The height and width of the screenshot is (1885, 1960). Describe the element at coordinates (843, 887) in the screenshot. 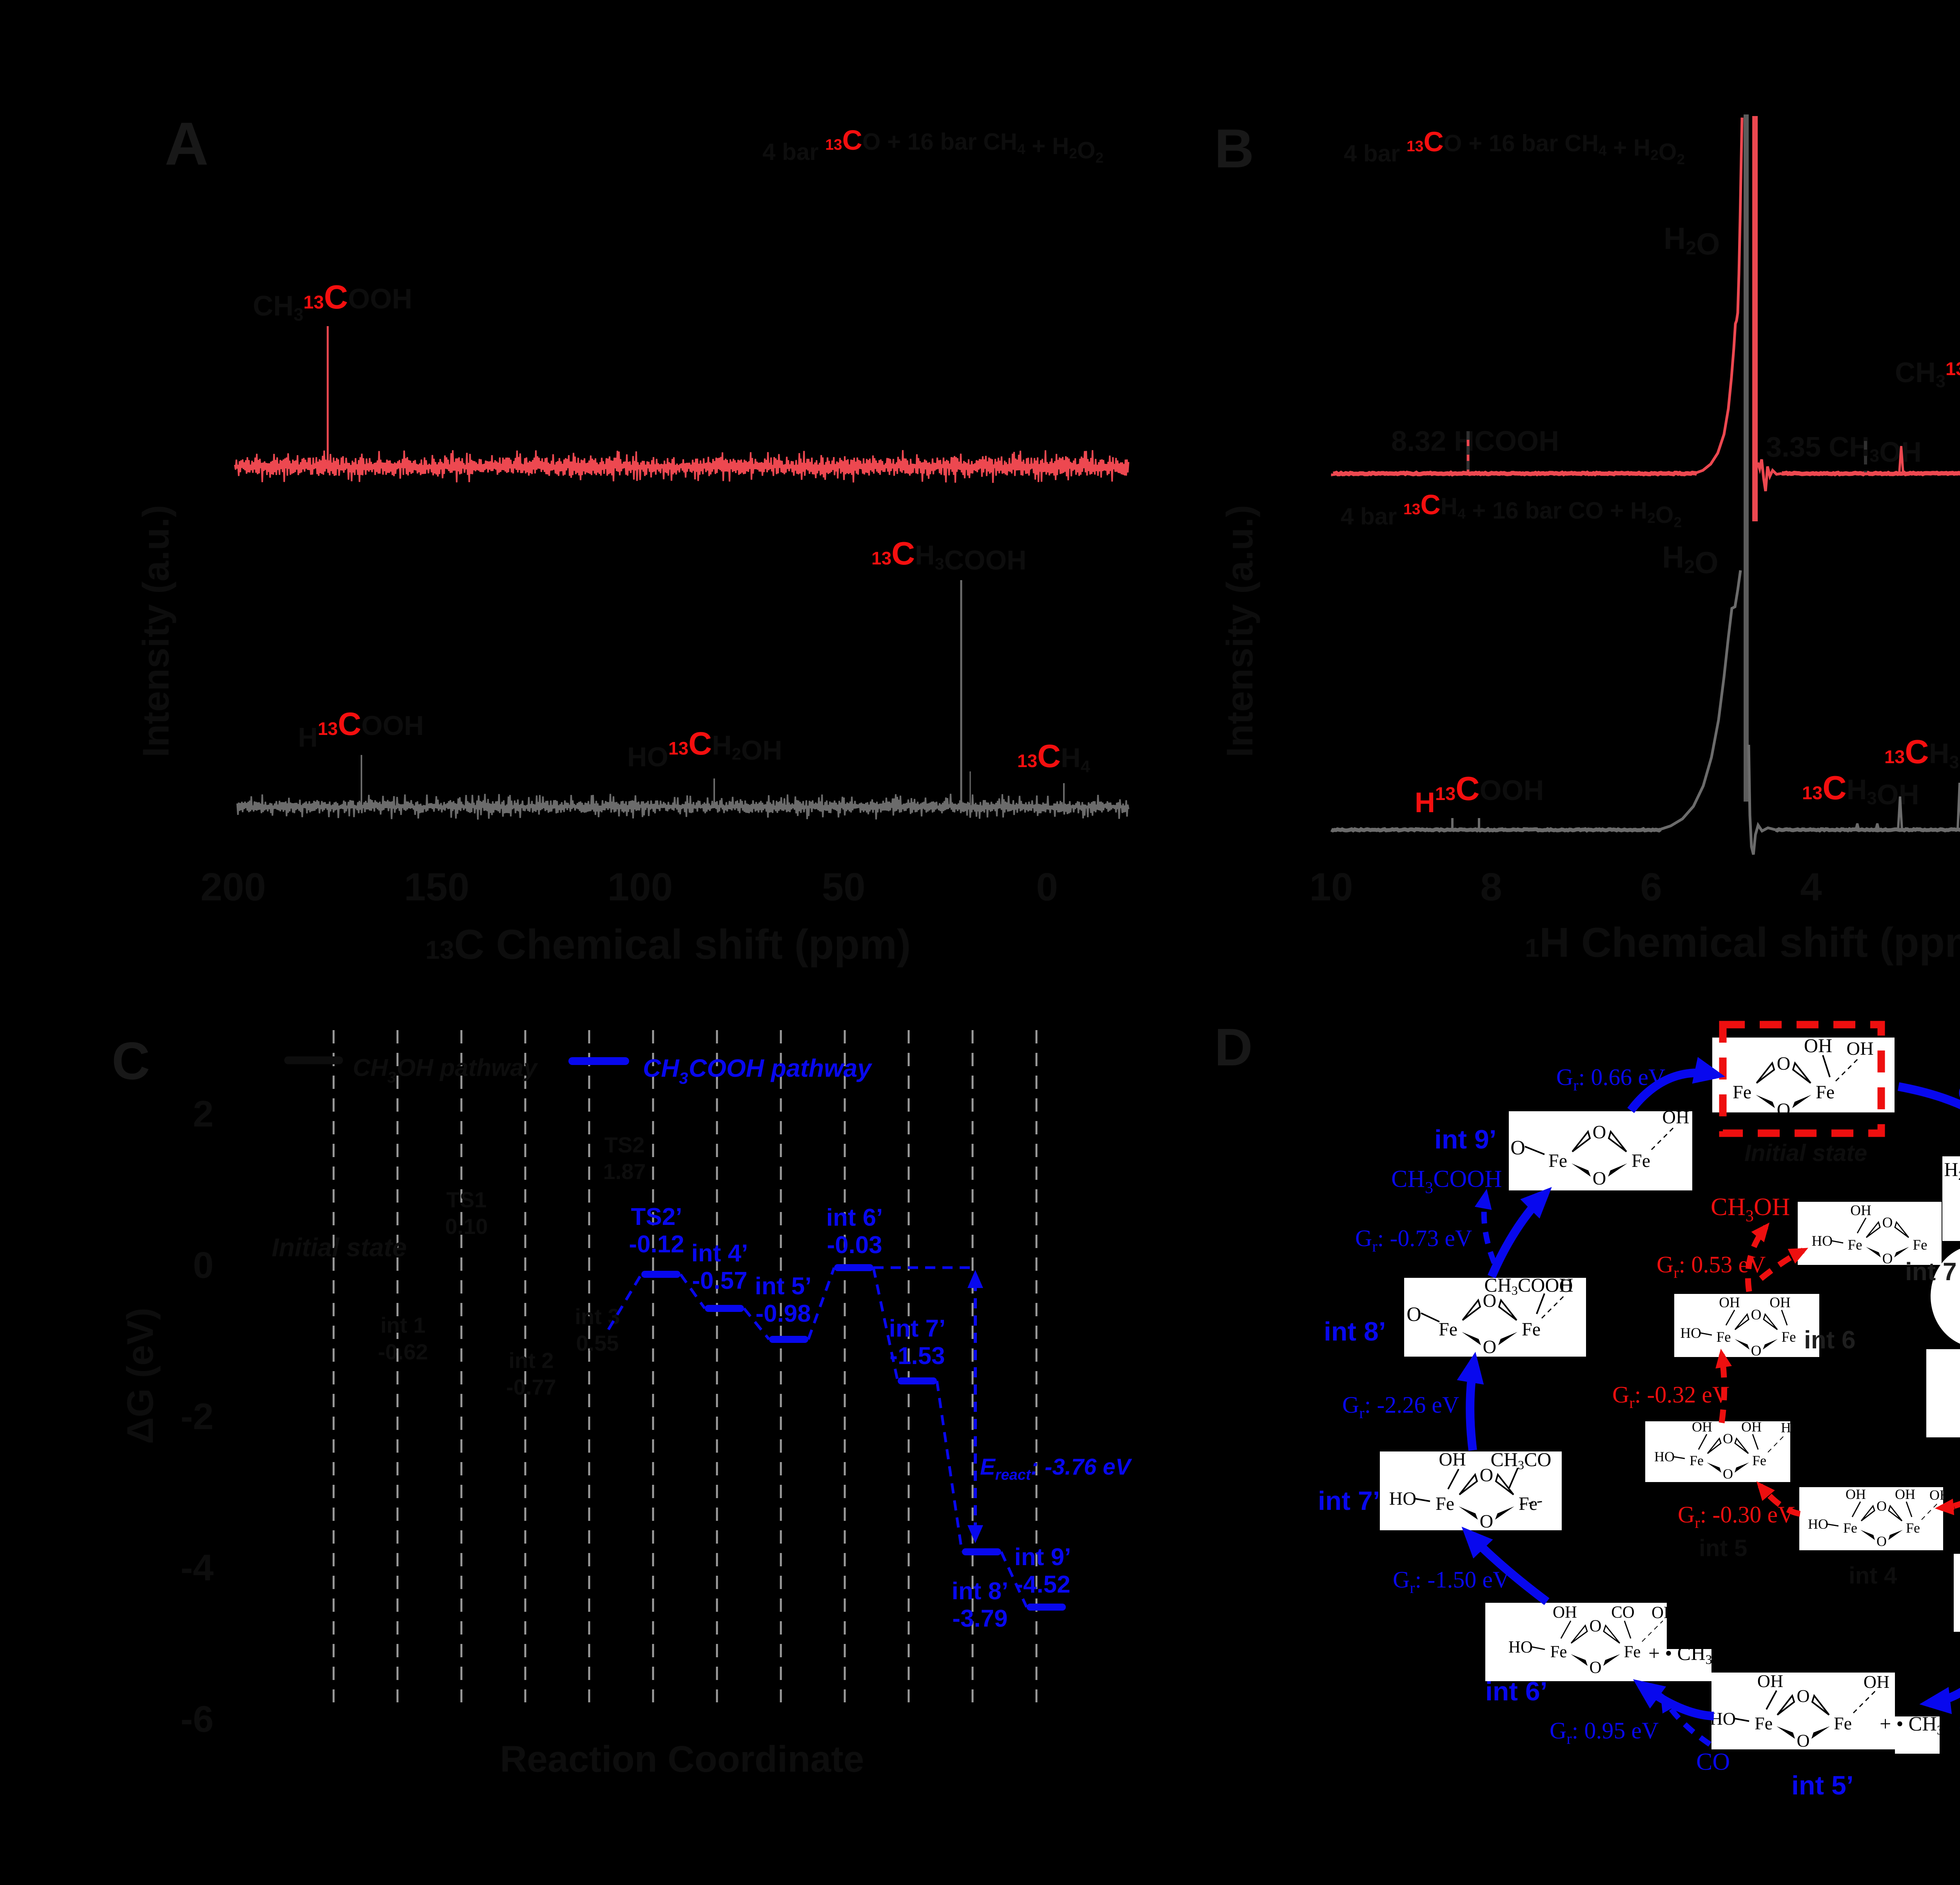

I see `svg-text: 50` at that location.